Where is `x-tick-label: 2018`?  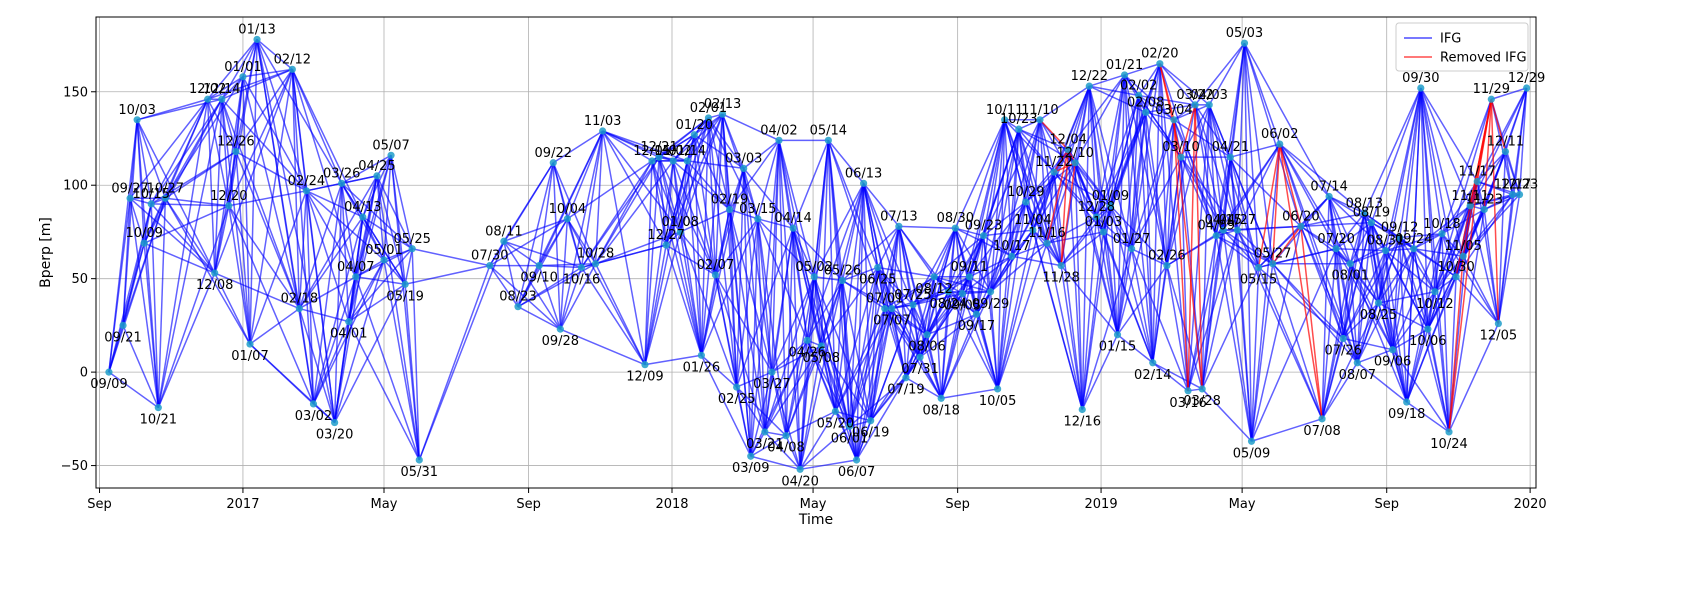
x-tick-label: 2018 is located at coordinates (671, 504).